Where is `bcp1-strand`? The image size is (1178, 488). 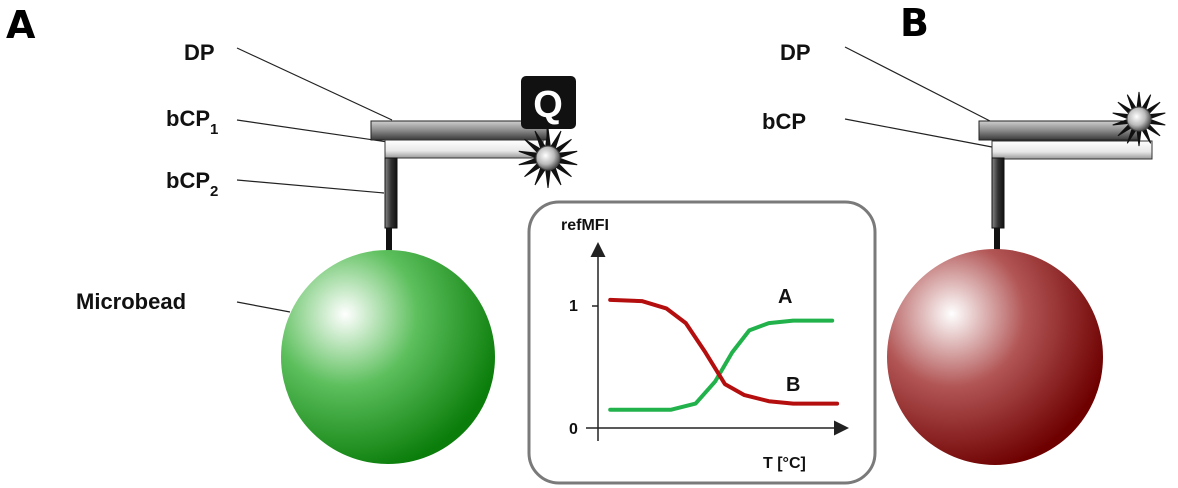
bcp1-strand is located at coordinates (464, 149).